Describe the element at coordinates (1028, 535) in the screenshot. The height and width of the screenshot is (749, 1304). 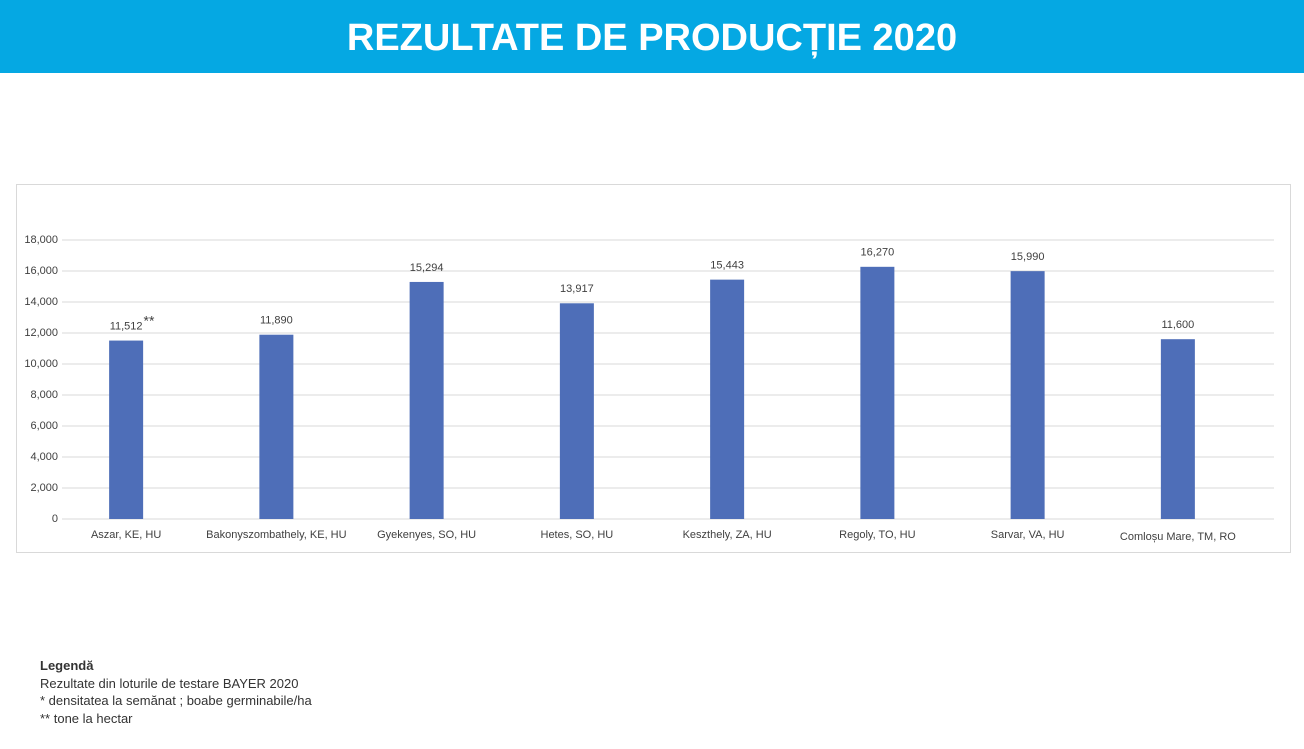
I see `x-tick-label: Sarvar, VA, HU` at that location.